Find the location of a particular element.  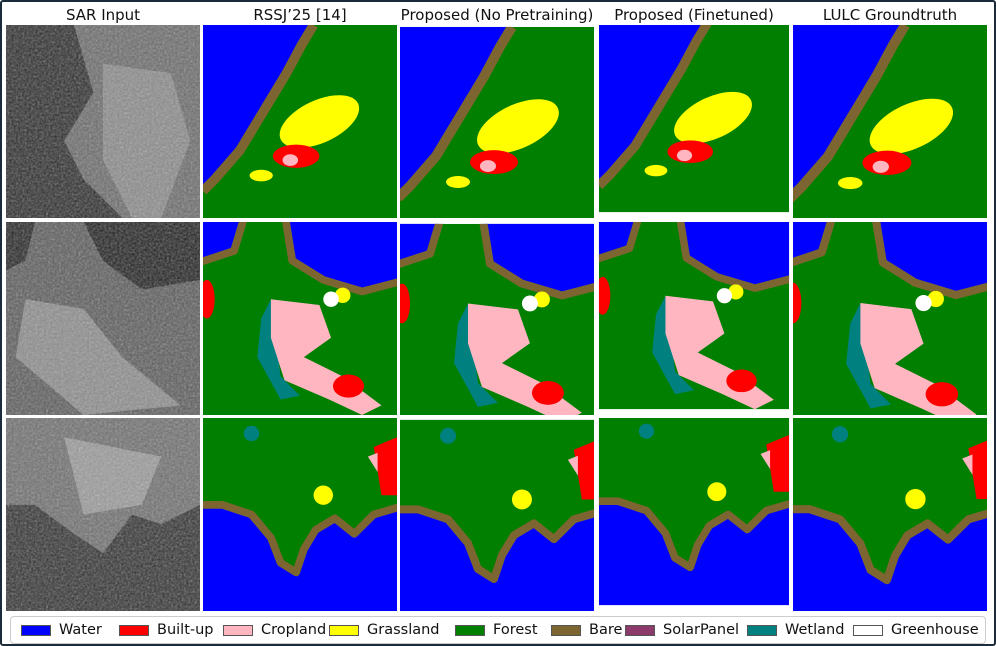

legend-label: Water is located at coordinates (80, 630).